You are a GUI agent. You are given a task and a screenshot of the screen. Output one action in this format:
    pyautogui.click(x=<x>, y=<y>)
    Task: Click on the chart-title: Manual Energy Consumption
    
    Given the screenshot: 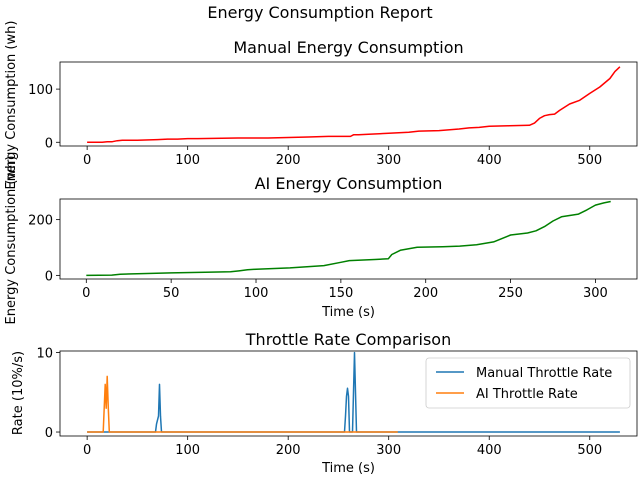 What is the action you would take?
    pyautogui.click(x=348, y=47)
    